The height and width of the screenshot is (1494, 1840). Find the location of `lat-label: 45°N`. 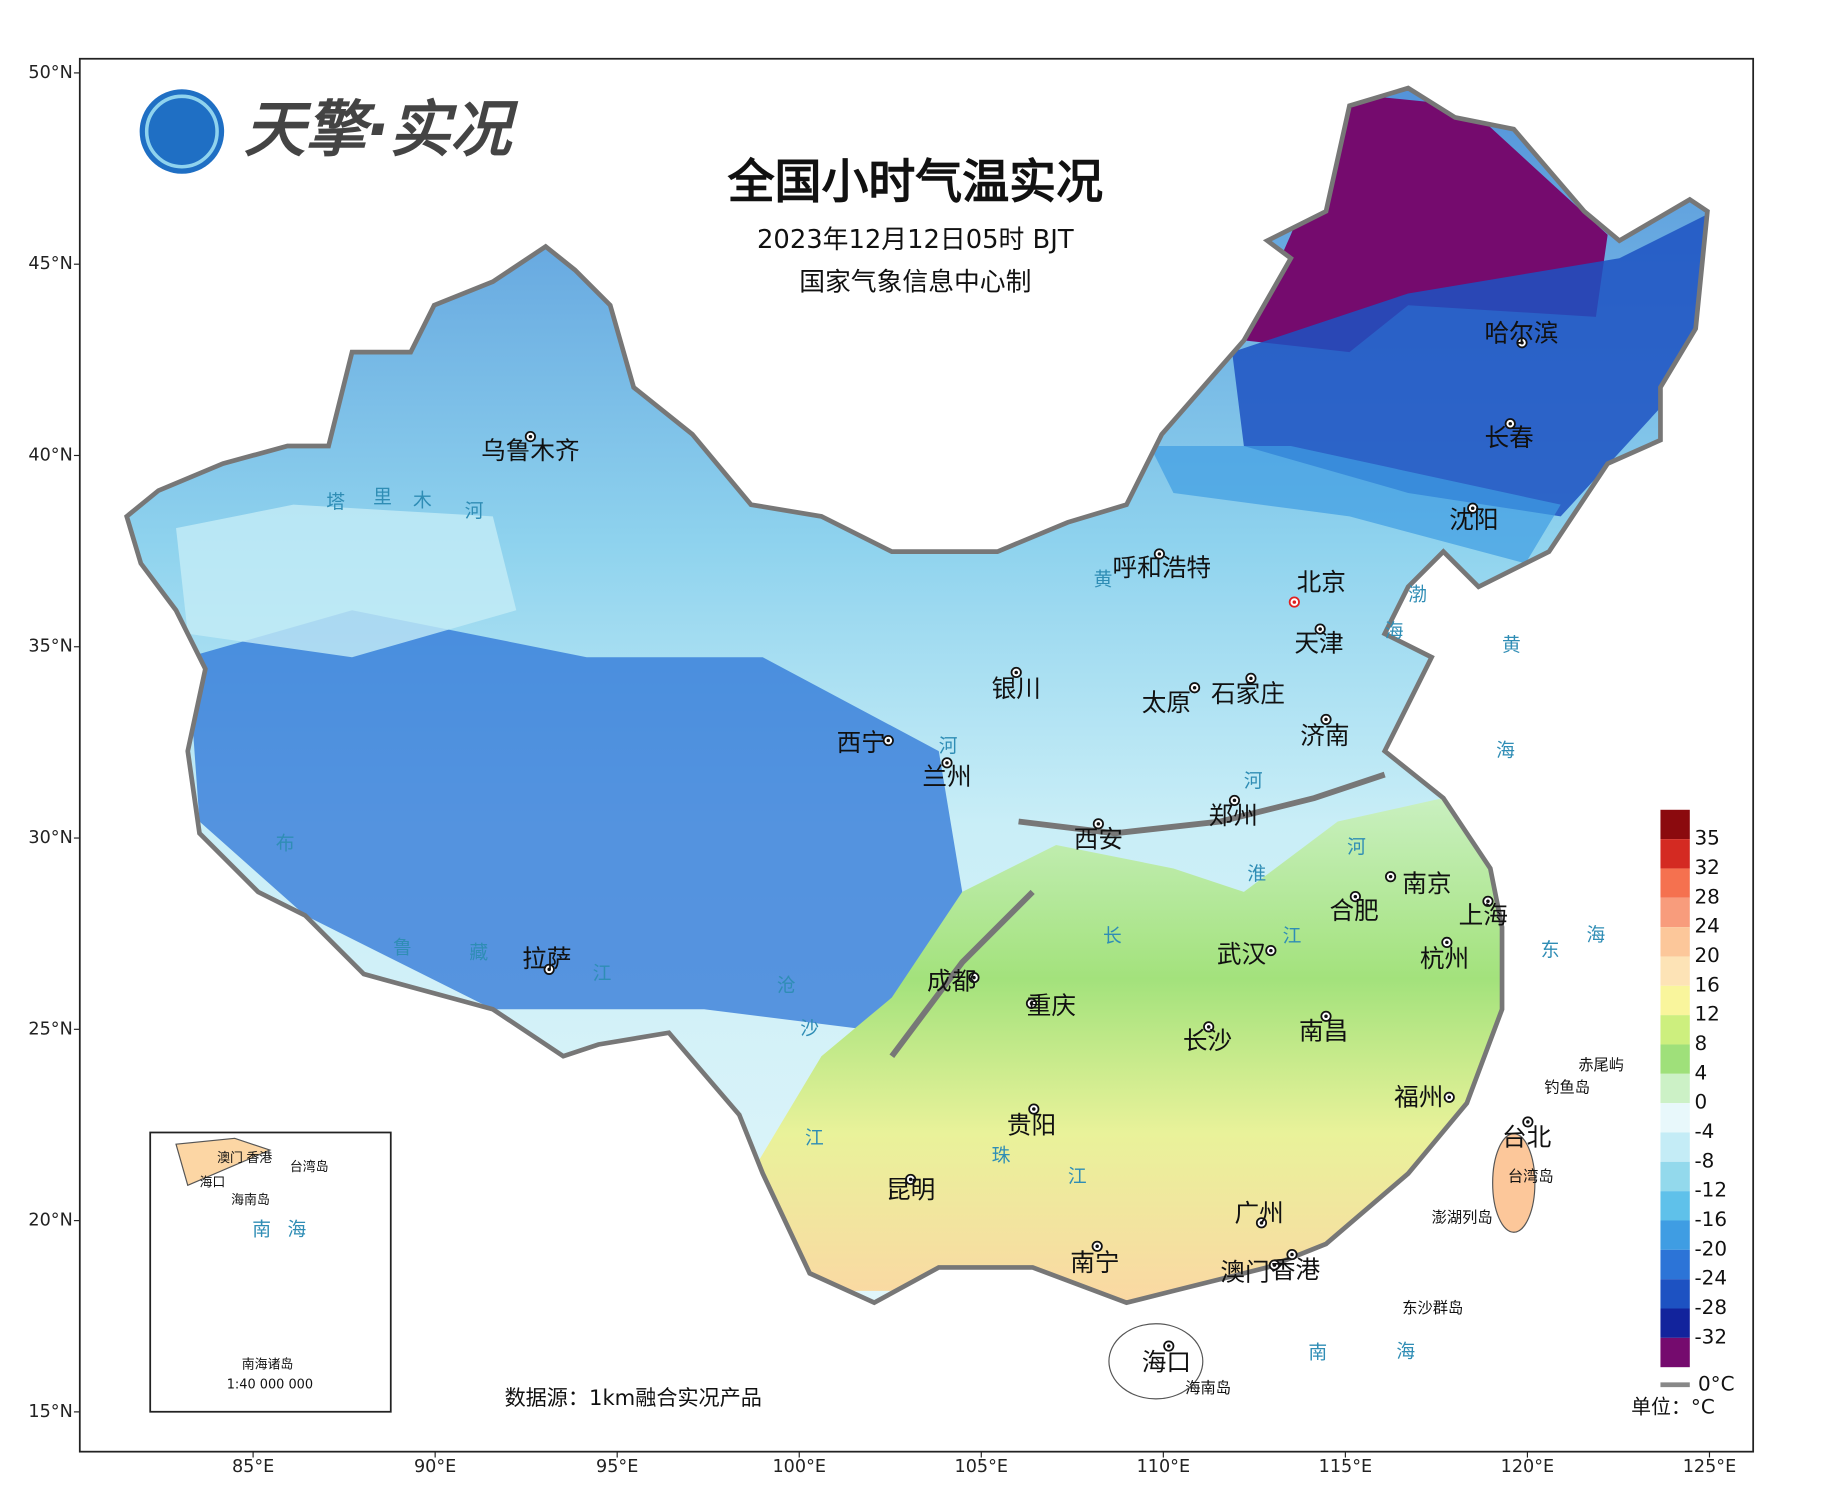

lat-label: 45°N is located at coordinates (50, 264).